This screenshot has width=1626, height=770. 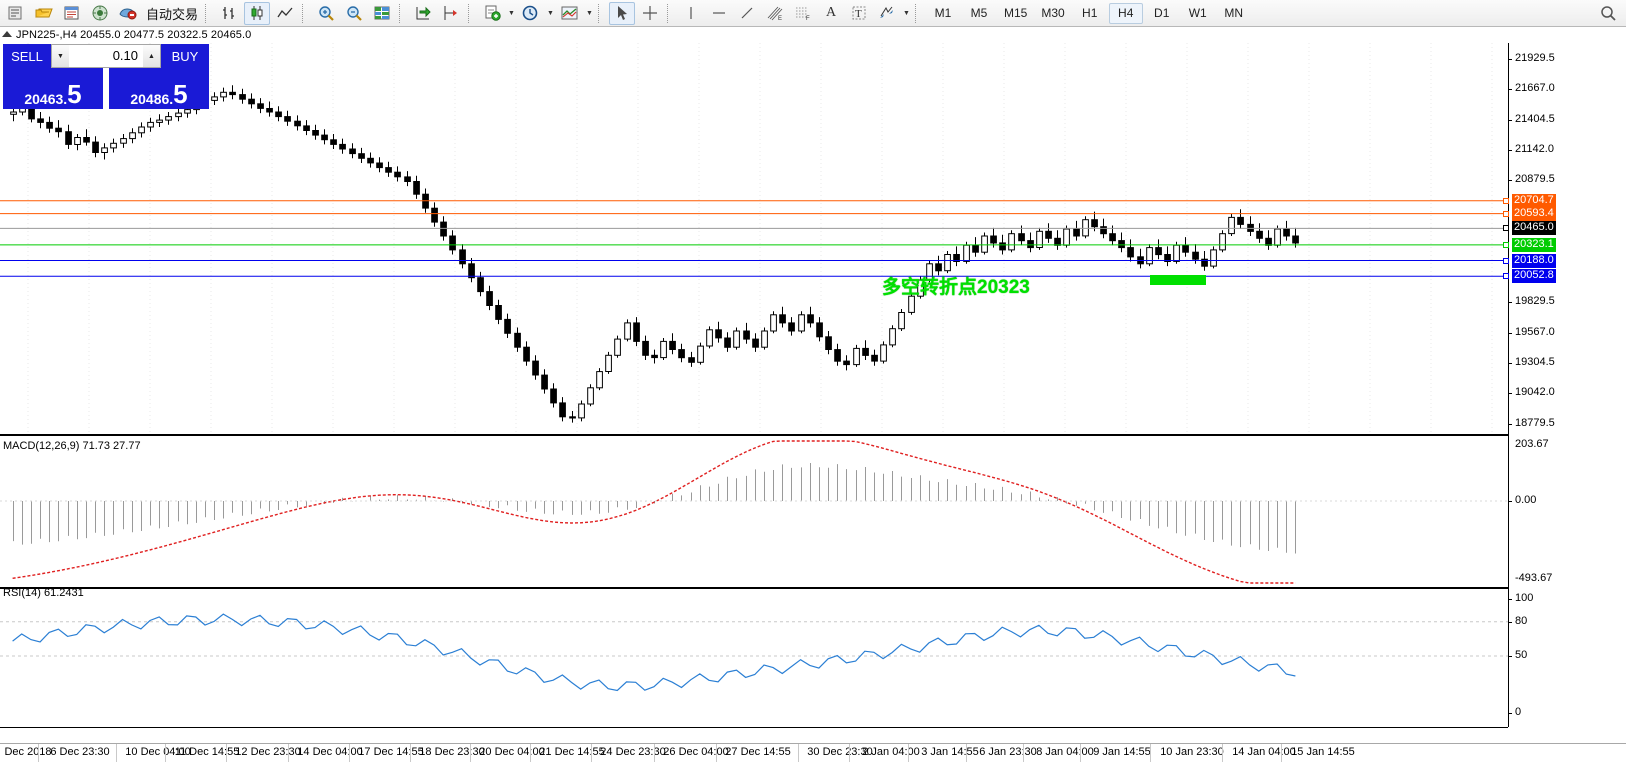 What do you see at coordinates (1008, 752) in the screenshot?
I see `time-axis-label: 6 Jan 23:30` at bounding box center [1008, 752].